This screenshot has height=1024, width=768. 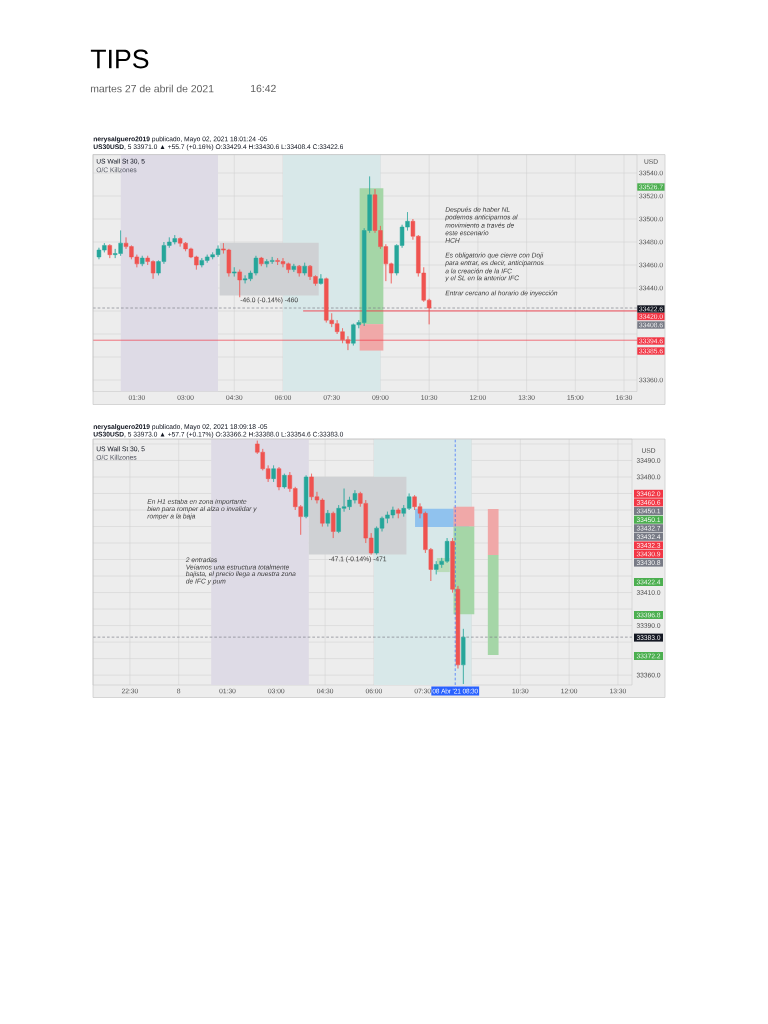 I want to click on chart-title: TIPS, so click(x=119, y=59).